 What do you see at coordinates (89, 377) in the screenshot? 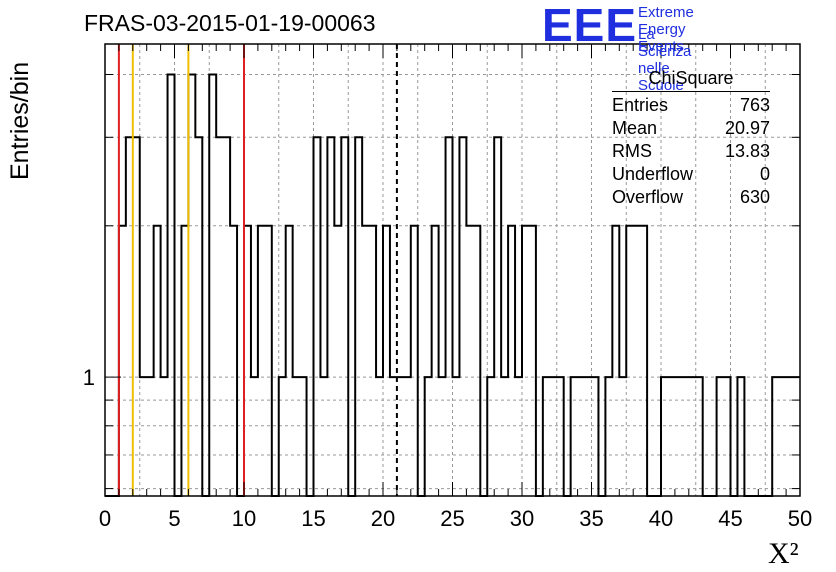
I see `y-tick-label: 1` at bounding box center [89, 377].